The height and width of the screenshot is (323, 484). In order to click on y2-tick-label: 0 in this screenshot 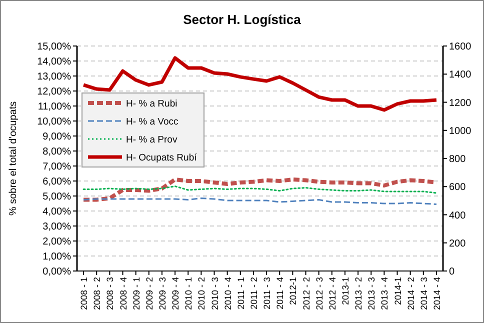, I will do `click(452, 272)`.